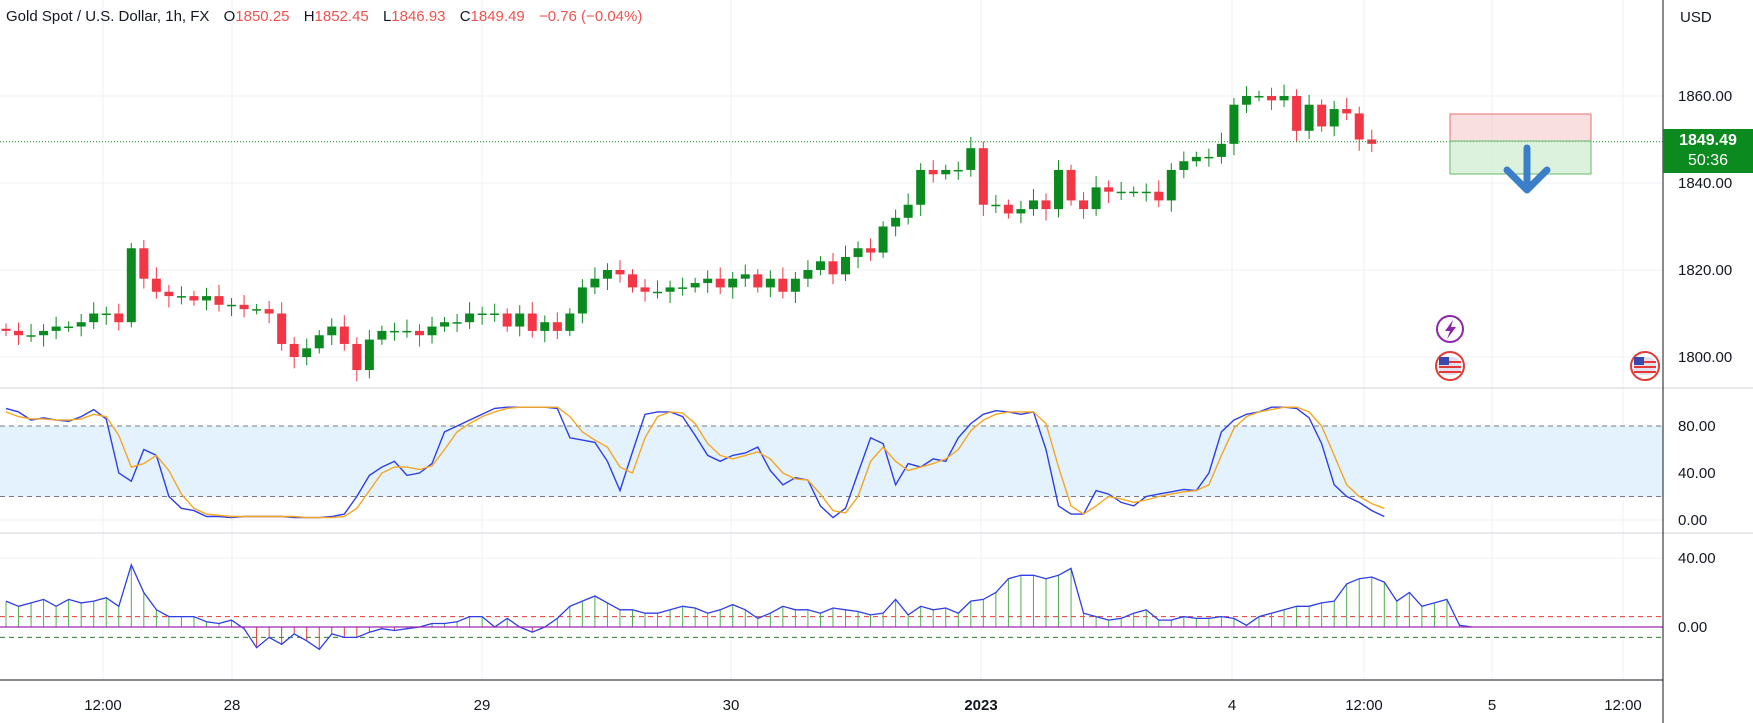 The height and width of the screenshot is (723, 1753). Describe the element at coordinates (980, 705) in the screenshot. I see `time-tick-label: 2023` at that location.